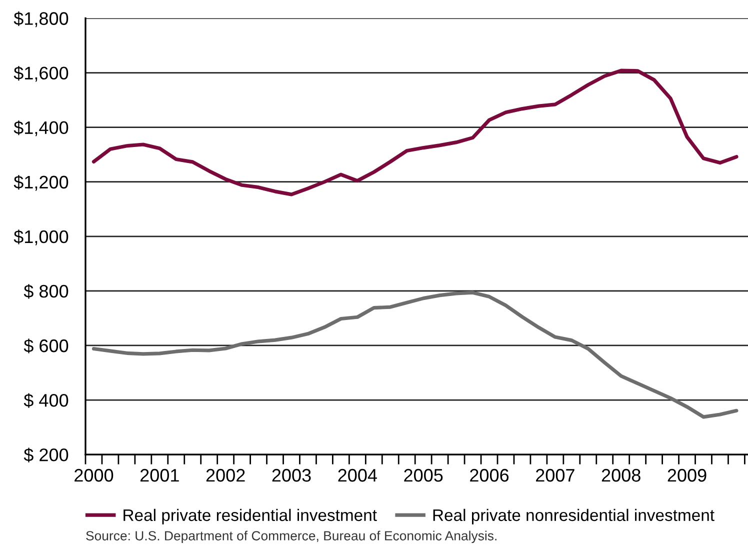 Image resolution: width=748 pixels, height=553 pixels. Describe the element at coordinates (687, 475) in the screenshot. I see `x-tick-label: 2009` at that location.